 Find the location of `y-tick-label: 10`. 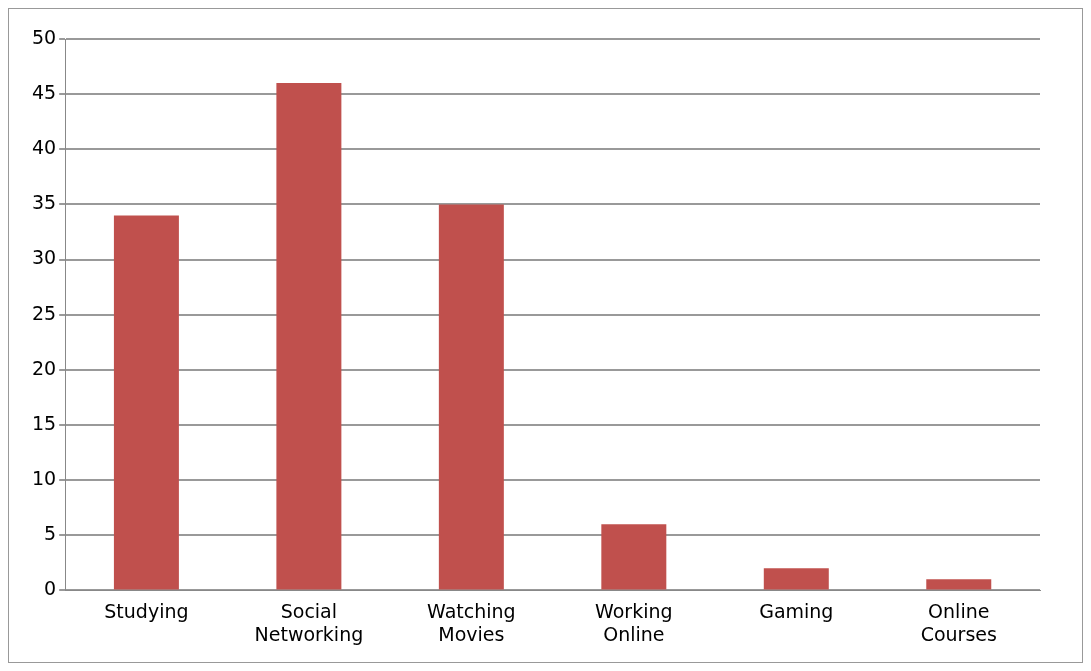

y-tick-label: 10 is located at coordinates (44, 478).